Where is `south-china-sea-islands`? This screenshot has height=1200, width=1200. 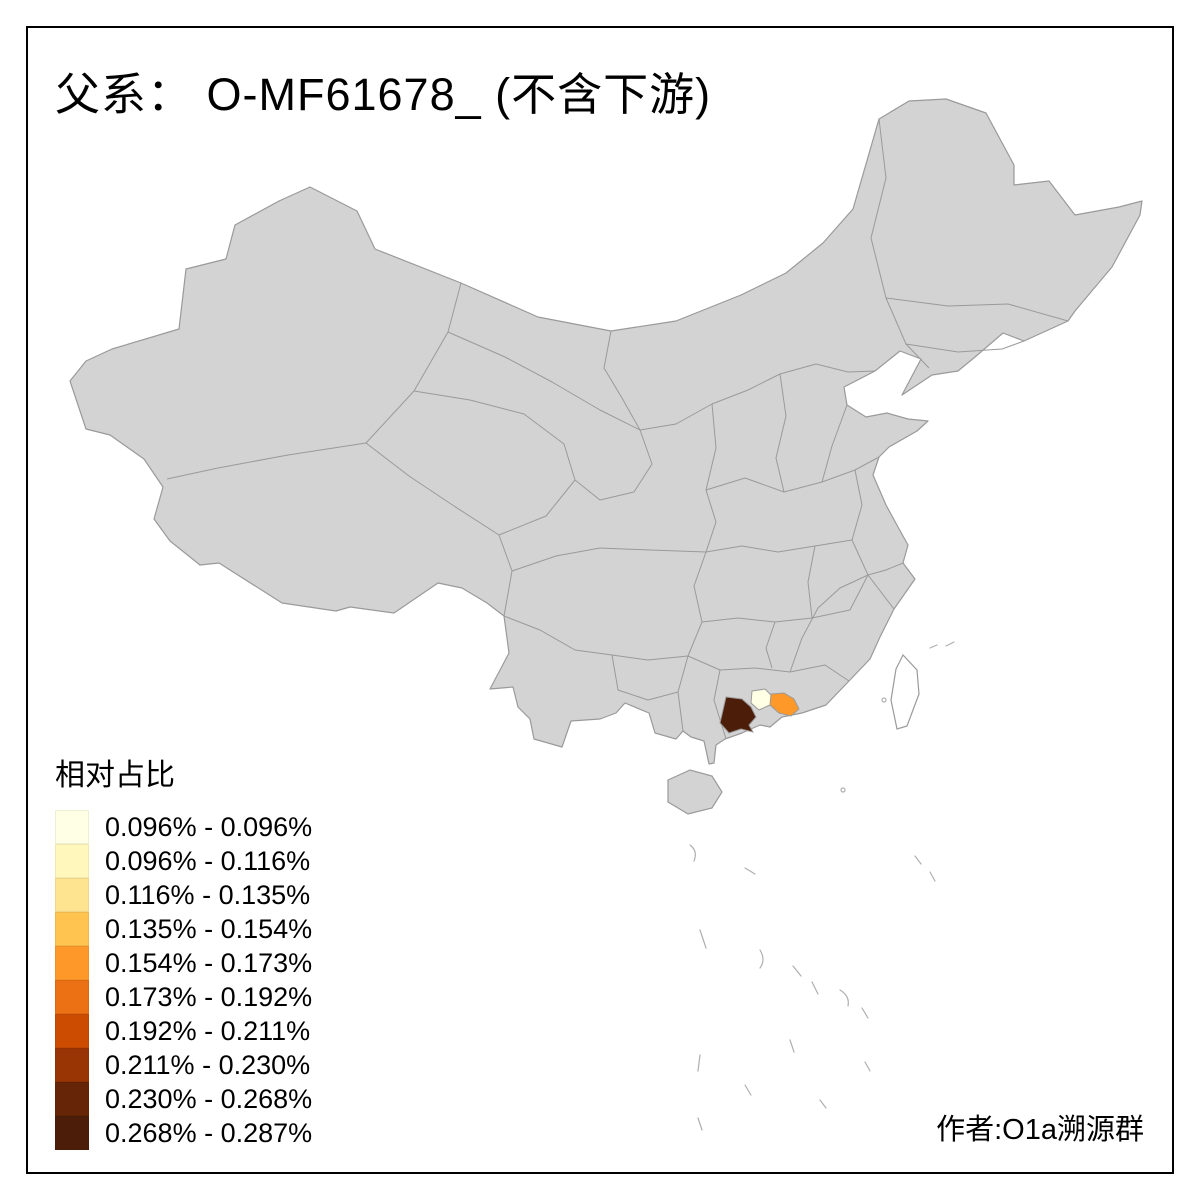
south-china-sea-islands is located at coordinates (822, 886).